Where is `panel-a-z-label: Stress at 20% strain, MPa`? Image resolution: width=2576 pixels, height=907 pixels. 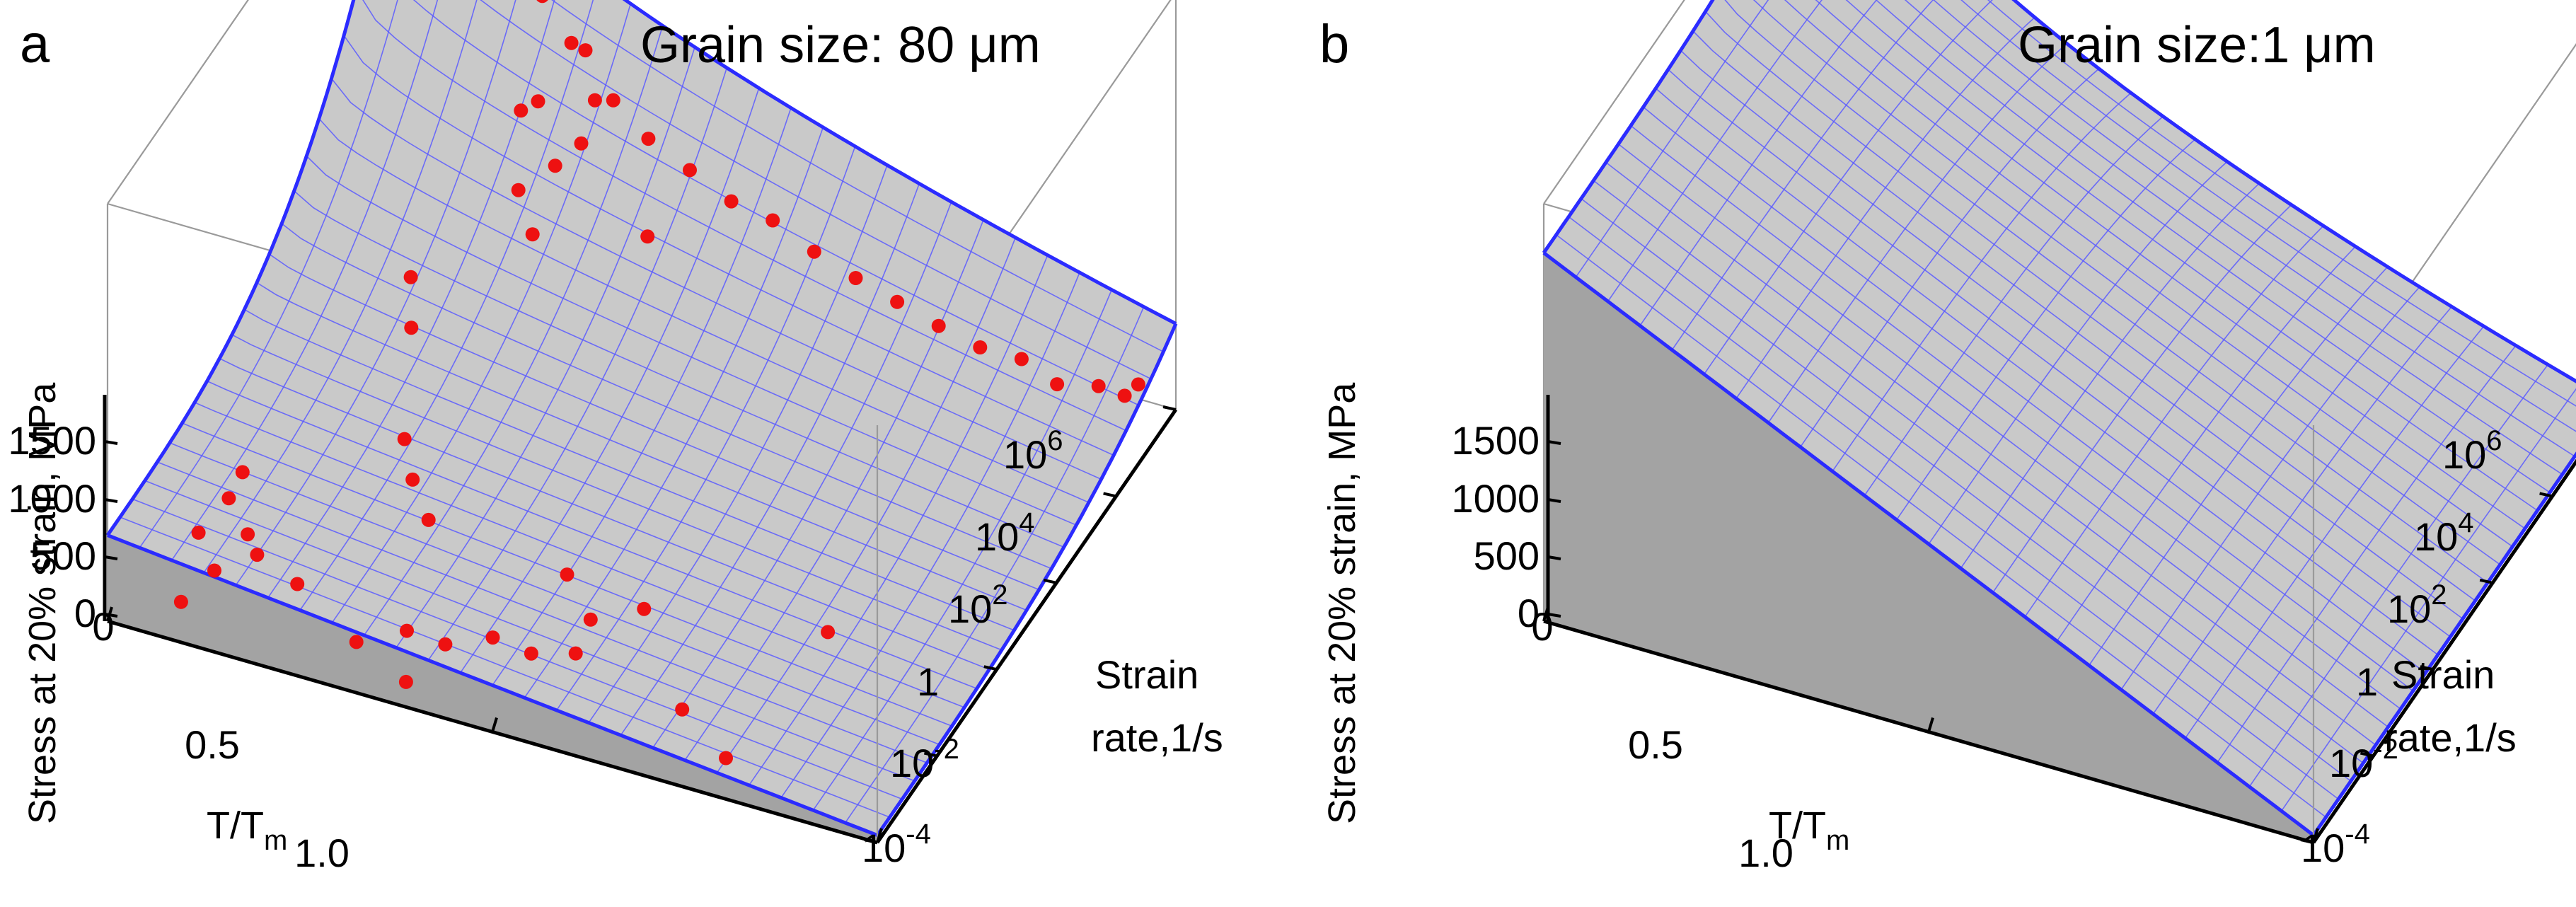
panel-a-z-label: Stress at 20% strain, MPa is located at coordinates (42, 603).